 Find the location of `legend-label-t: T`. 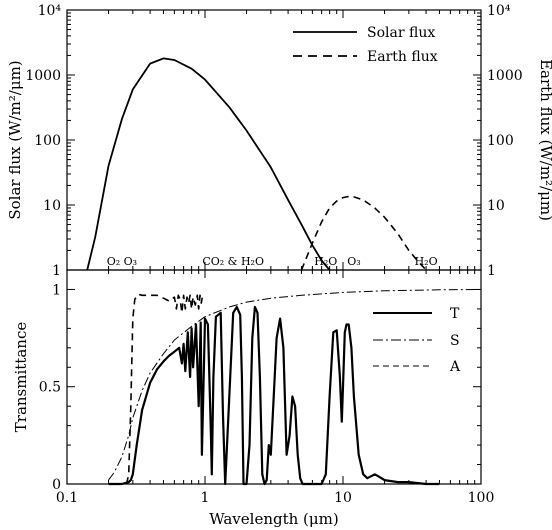

legend-label-t: T is located at coordinates (455, 314).